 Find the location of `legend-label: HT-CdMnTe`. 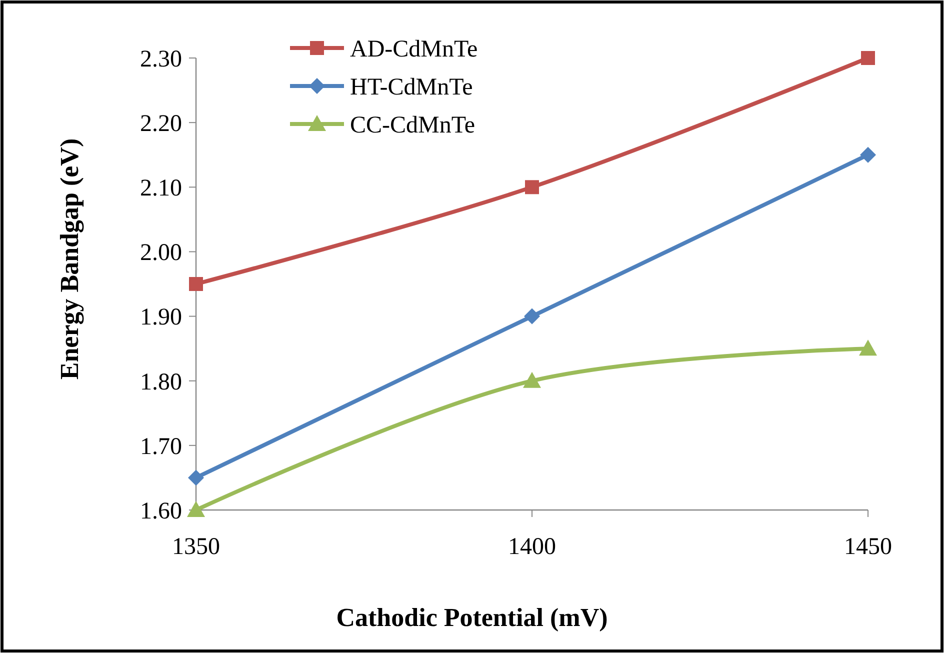

legend-label: HT-CdMnTe is located at coordinates (411, 87).